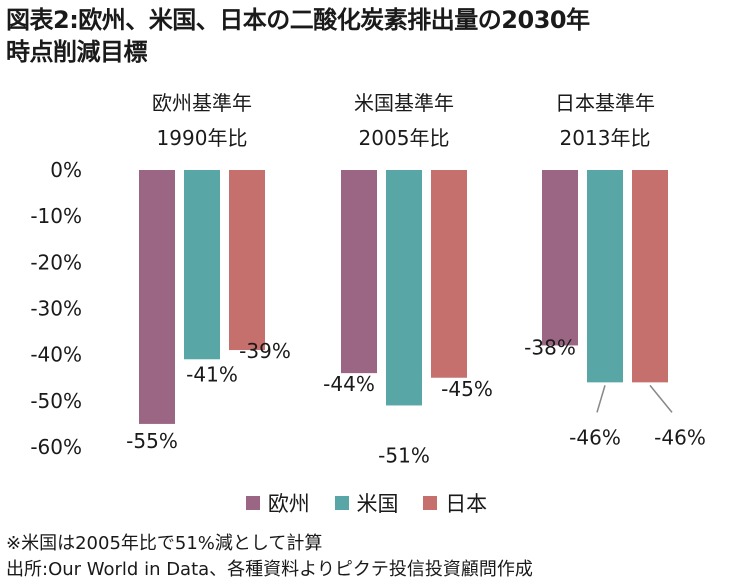 Image resolution: width=733 pixels, height=587 pixels. I want to click on chart-title-line2: 時点削減目標, so click(77, 52).